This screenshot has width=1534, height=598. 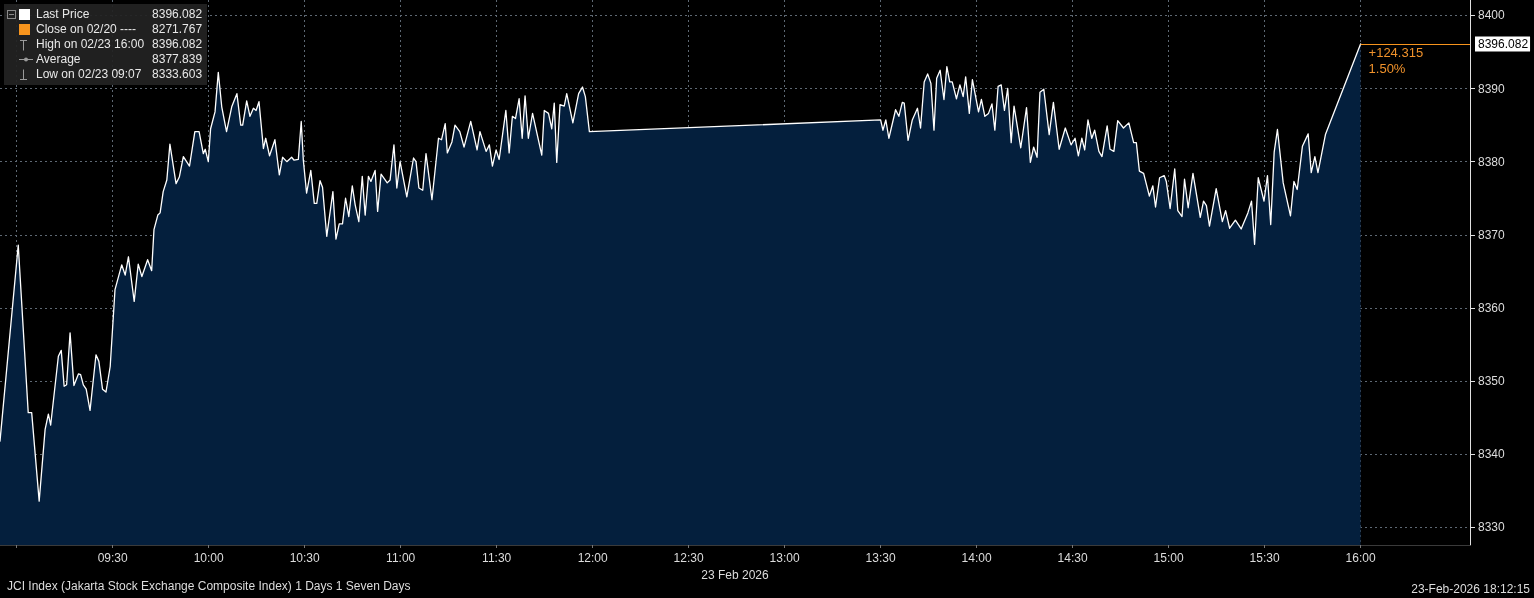 What do you see at coordinates (880, 558) in the screenshot?
I see `x-tick-label: 13:30` at bounding box center [880, 558].